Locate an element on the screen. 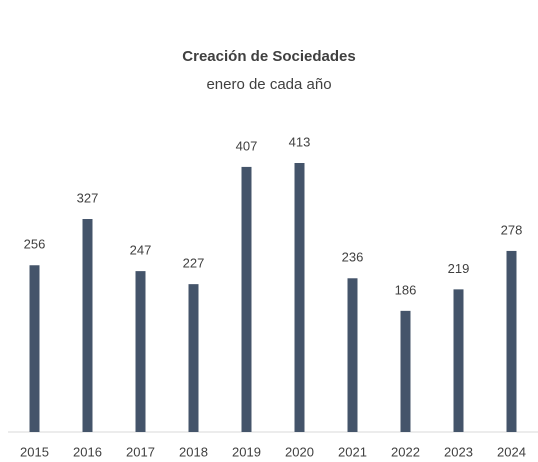 The image size is (538, 462). x-tick-label: 2019 is located at coordinates (246, 451).